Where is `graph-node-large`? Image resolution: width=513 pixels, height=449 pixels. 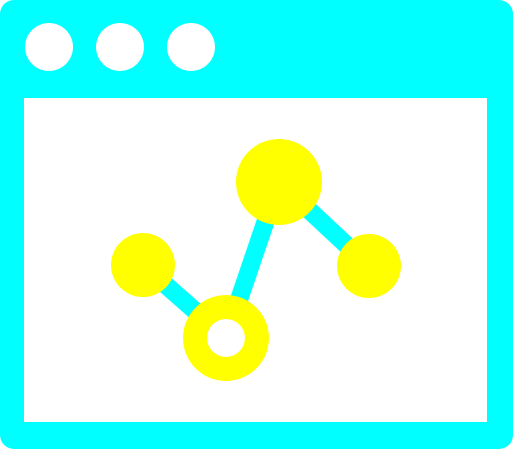
graph-node-large is located at coordinates (279, 182).